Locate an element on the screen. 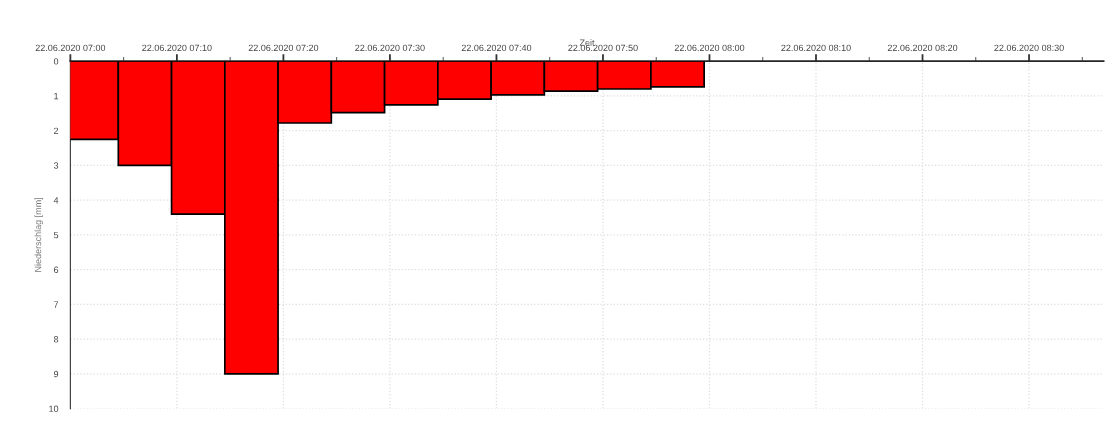  y-tick-label: 4 is located at coordinates (56, 200).